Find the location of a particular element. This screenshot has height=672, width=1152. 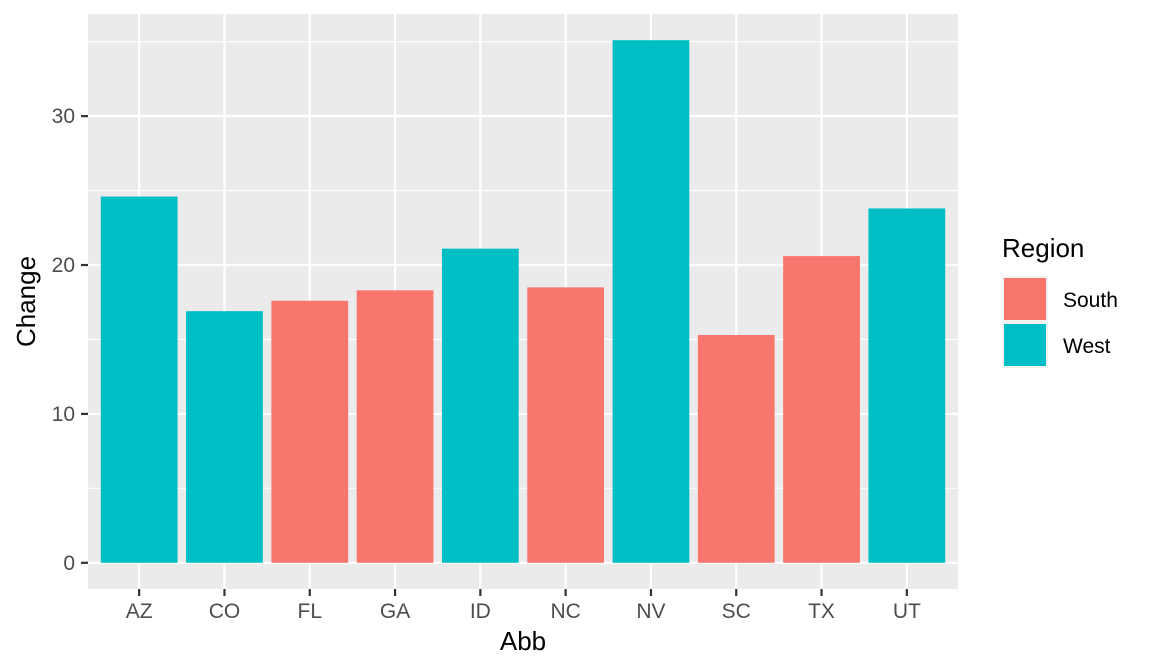

x-tick-label: NC is located at coordinates (565, 611).